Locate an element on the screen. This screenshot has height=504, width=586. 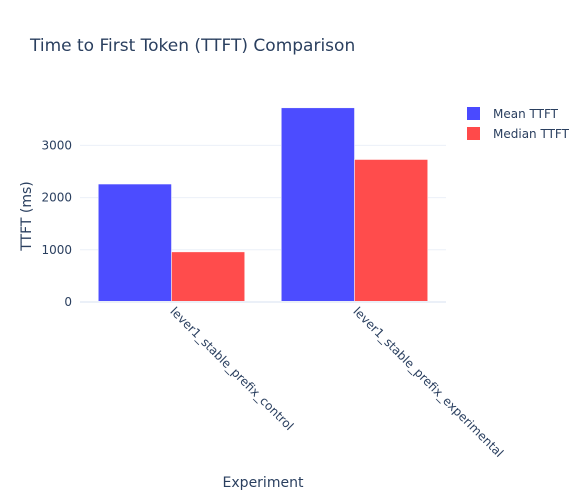
chart-title: Time to First Token (TTFT) Comparison is located at coordinates (192, 46).